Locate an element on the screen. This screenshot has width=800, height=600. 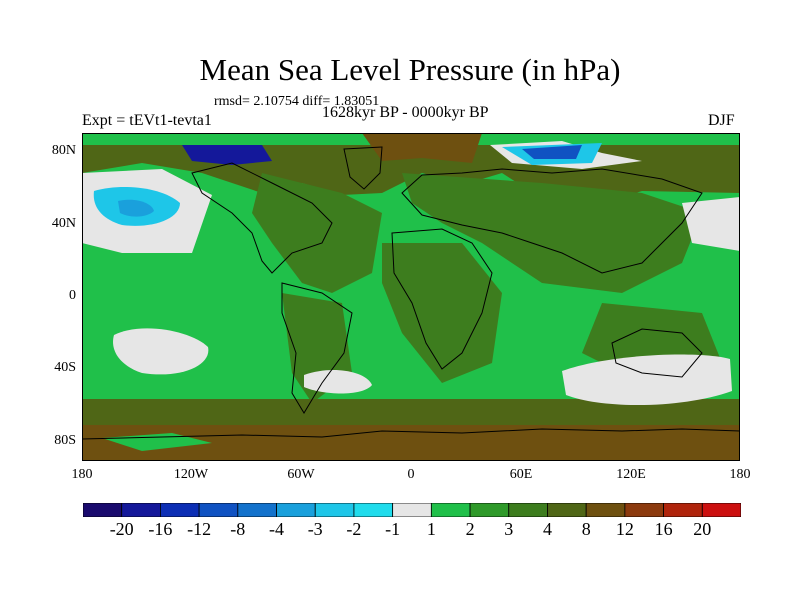
lon-label-180e: 180 is located at coordinates (740, 474).